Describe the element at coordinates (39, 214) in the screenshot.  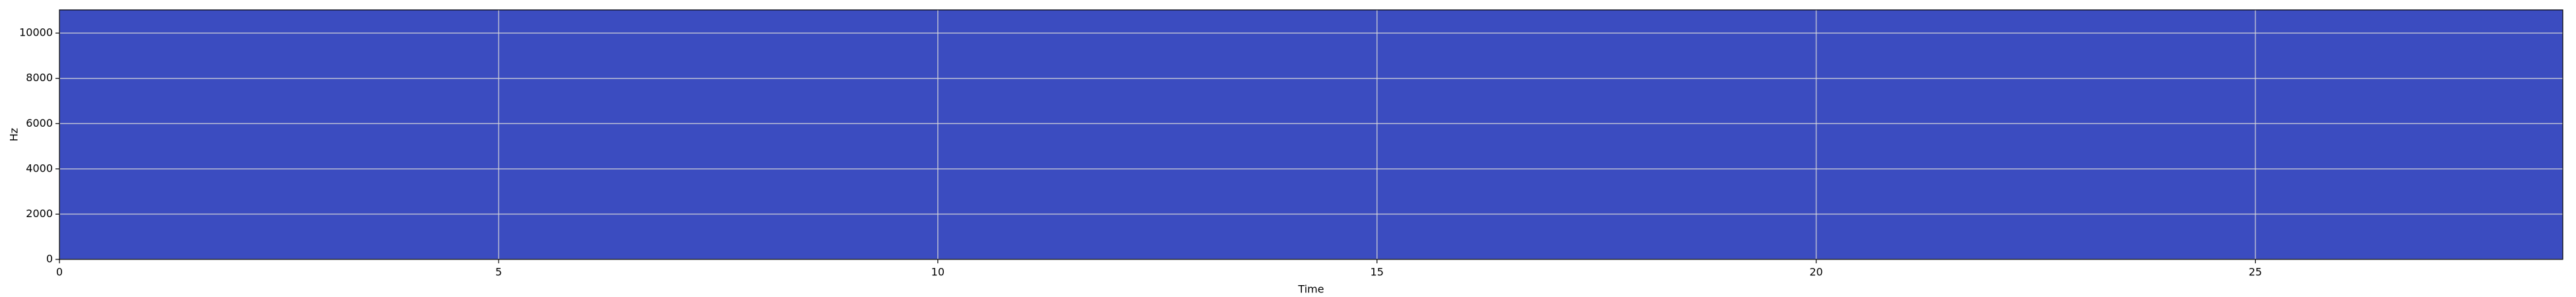
I see `y-tick-label: 2000` at that location.